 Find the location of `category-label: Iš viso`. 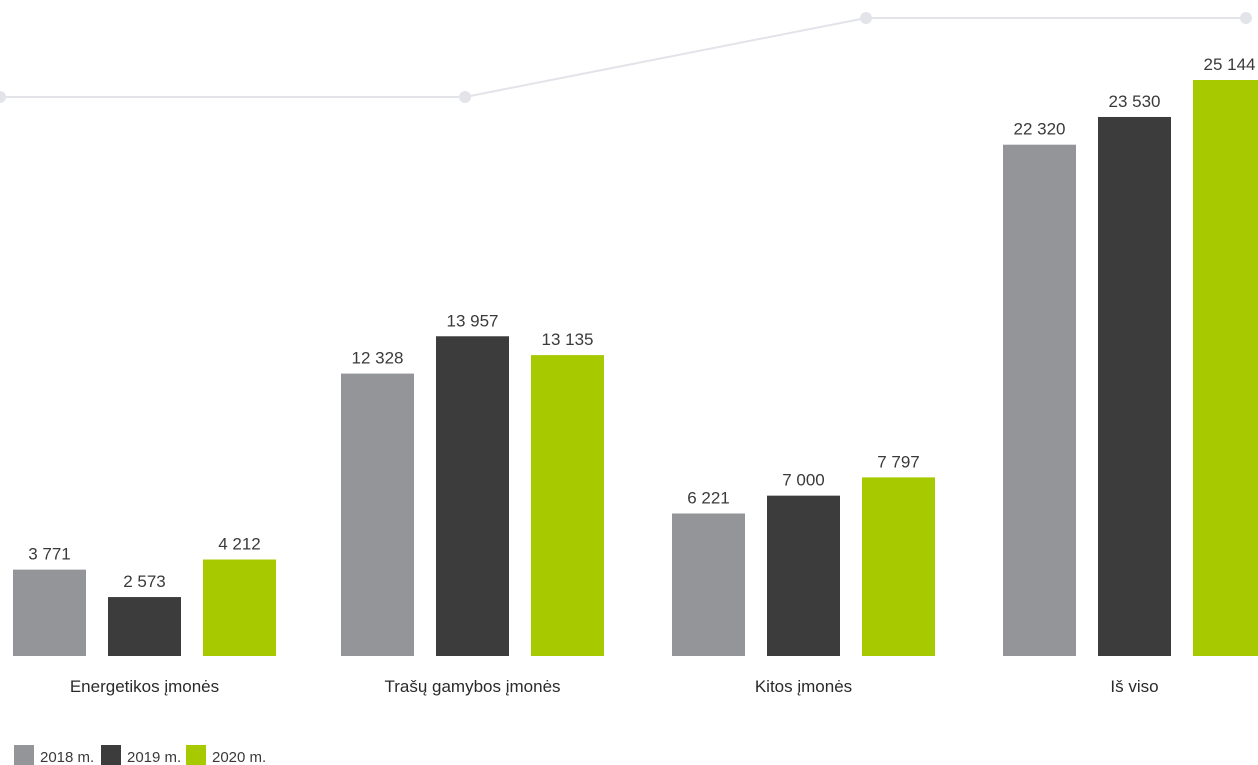

category-label: Iš viso is located at coordinates (1134, 686).